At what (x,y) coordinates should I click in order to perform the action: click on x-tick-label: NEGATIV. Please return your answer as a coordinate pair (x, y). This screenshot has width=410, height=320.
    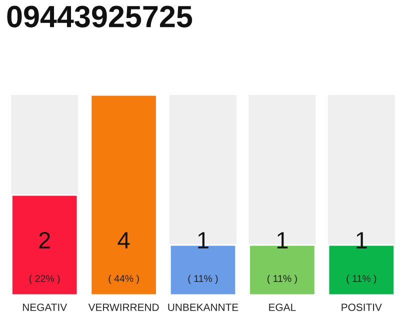
    Looking at the image, I should click on (45, 307).